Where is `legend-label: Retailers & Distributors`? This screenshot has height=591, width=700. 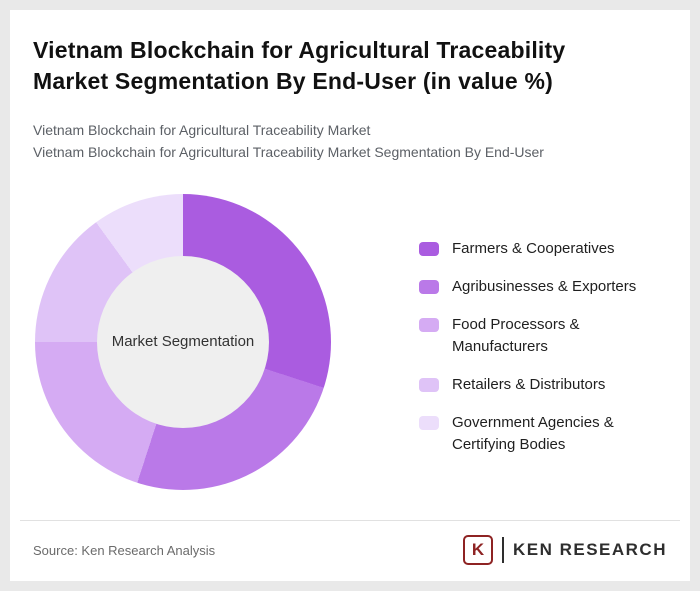
legend-label: Retailers & Distributors is located at coordinates (529, 384).